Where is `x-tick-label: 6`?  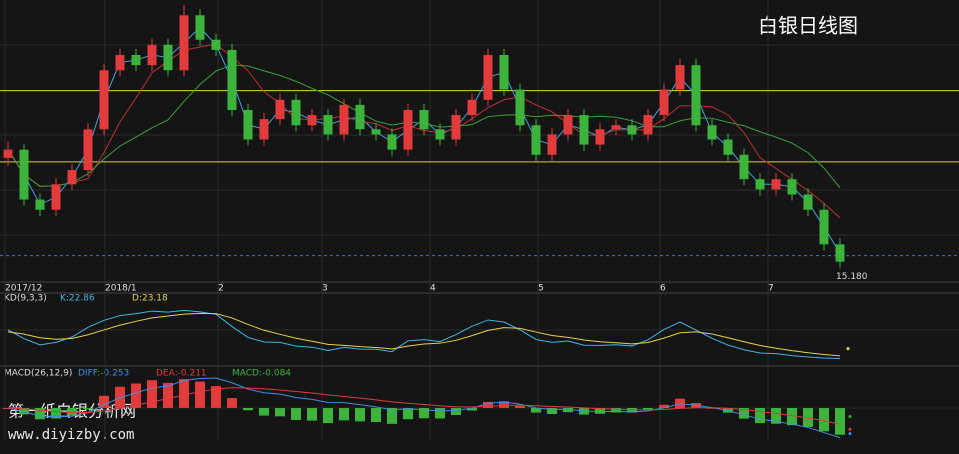
x-tick-label: 6 is located at coordinates (663, 289).